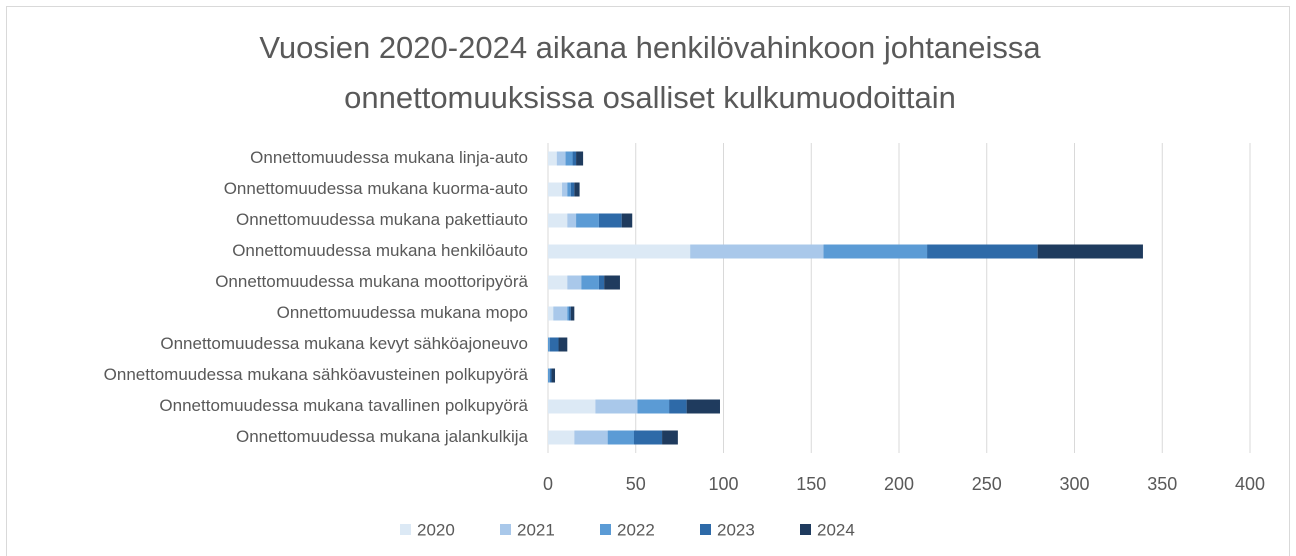  What do you see at coordinates (436, 529) in the screenshot?
I see `legend-label: 2020` at bounding box center [436, 529].